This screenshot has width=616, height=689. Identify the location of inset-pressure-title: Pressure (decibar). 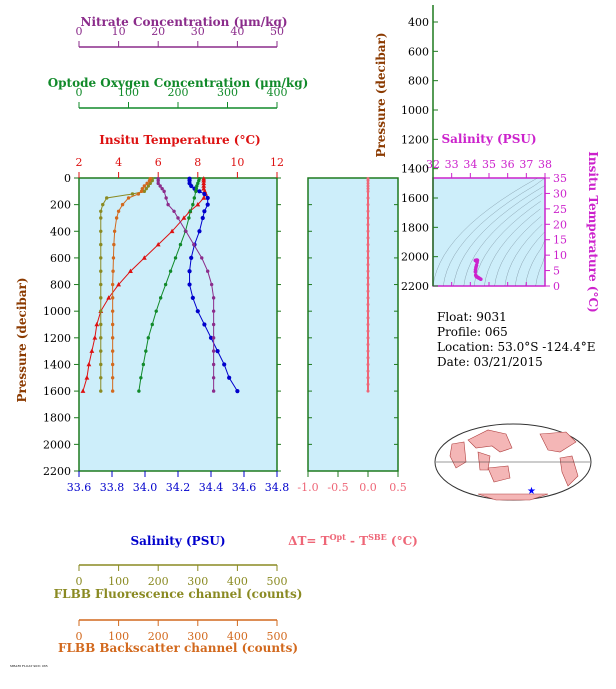
(381, 94).